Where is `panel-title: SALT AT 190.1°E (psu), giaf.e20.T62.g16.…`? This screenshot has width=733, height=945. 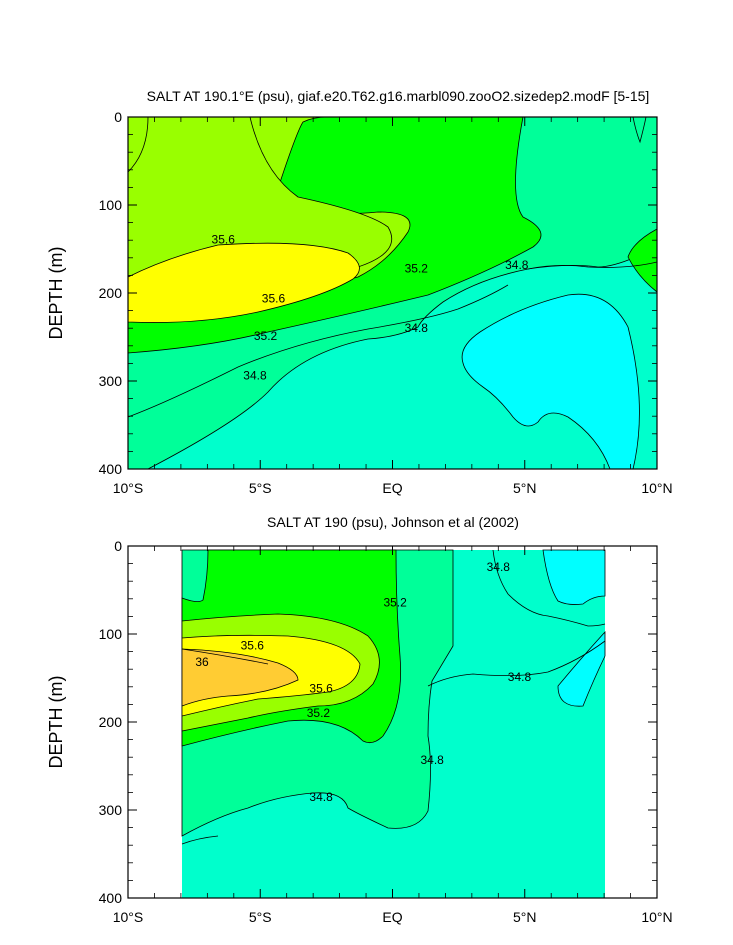 panel-title: SALT AT 190.1°E (psu), giaf.e20.T62.g16.… is located at coordinates (398, 96).